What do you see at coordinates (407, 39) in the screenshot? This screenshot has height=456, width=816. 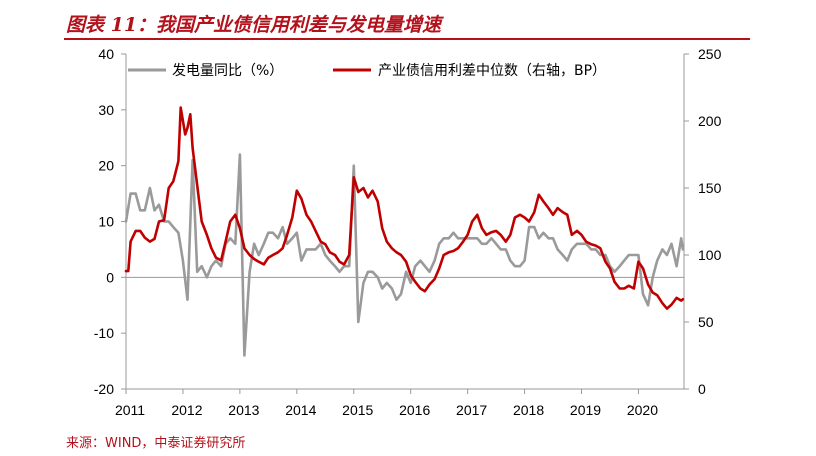 I see `title-underline` at bounding box center [407, 39].